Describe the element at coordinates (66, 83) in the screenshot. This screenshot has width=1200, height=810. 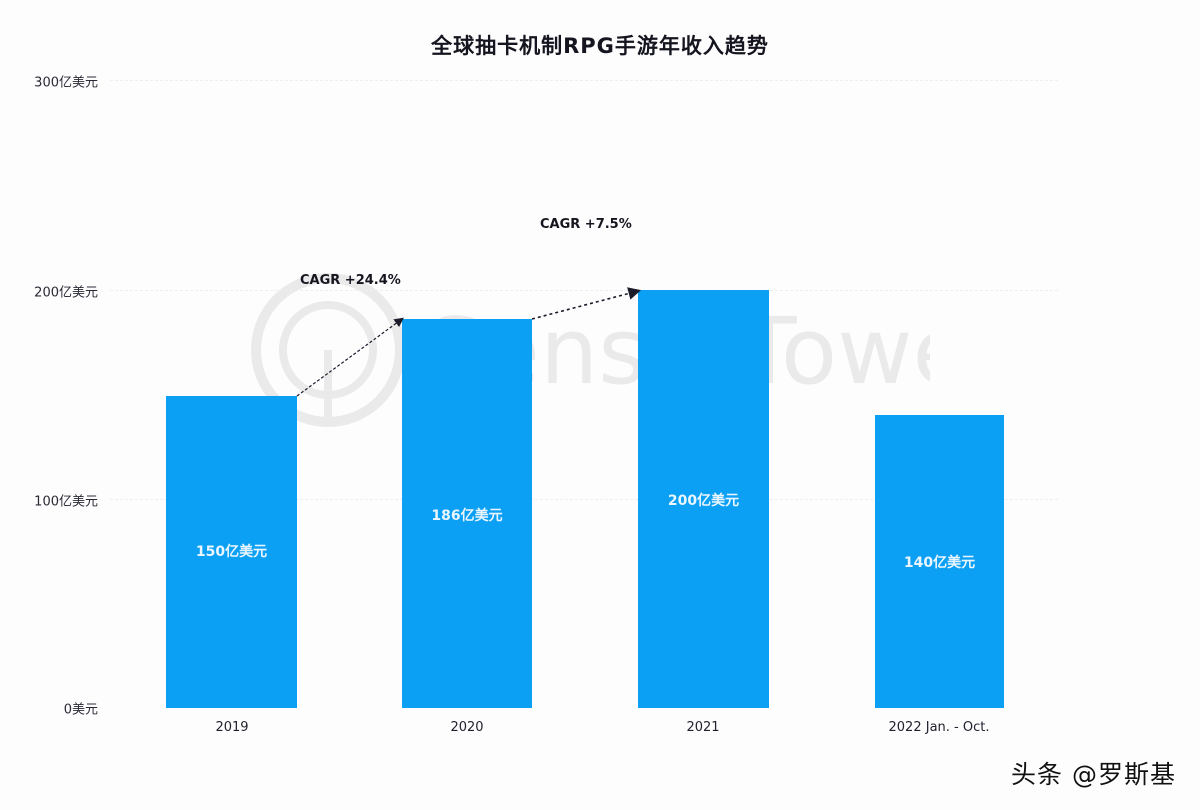
I see `y-tick-300: 300亿美元` at that location.